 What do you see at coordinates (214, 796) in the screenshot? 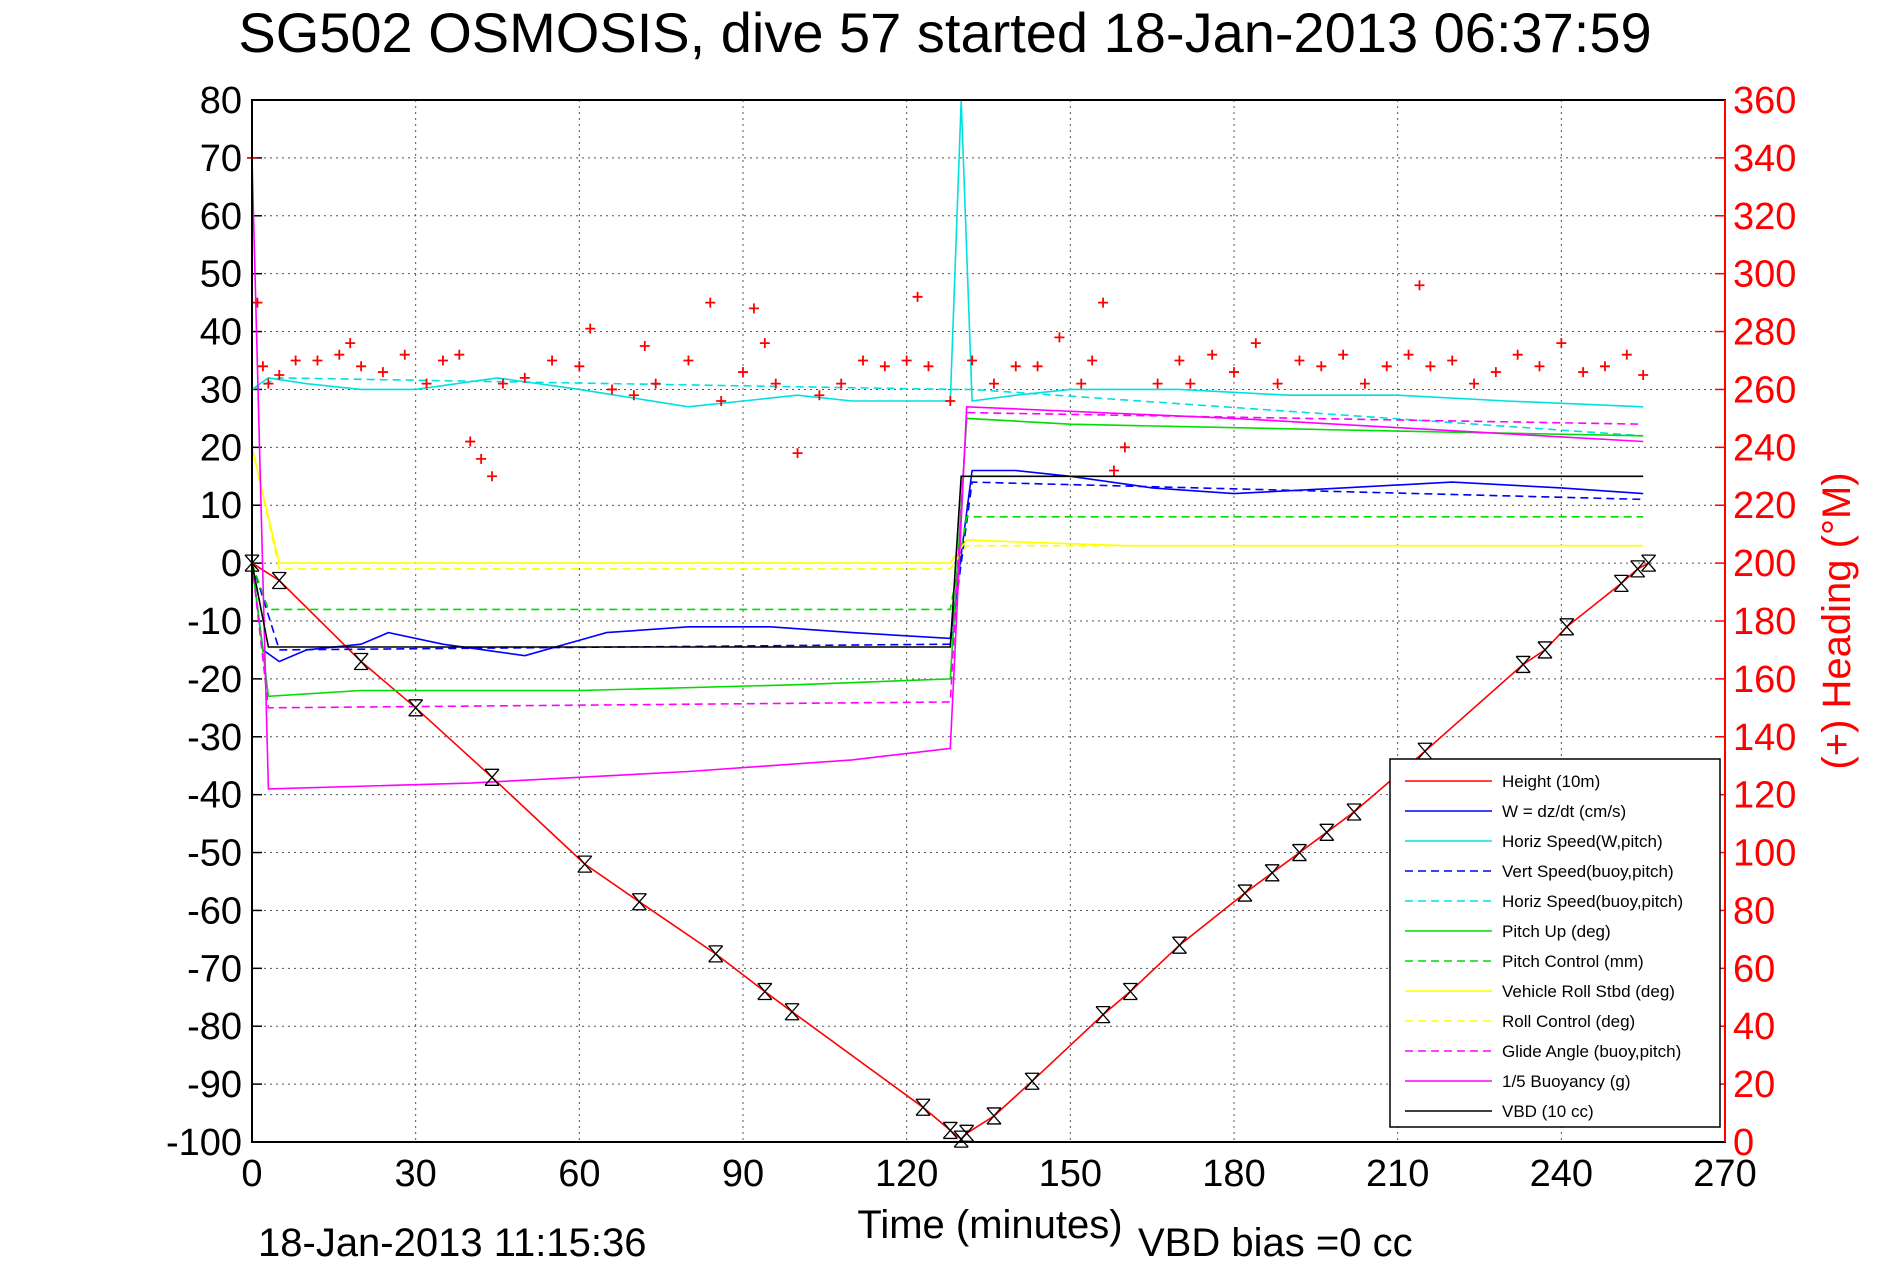
I see `y-tick-label: -40` at bounding box center [214, 796].